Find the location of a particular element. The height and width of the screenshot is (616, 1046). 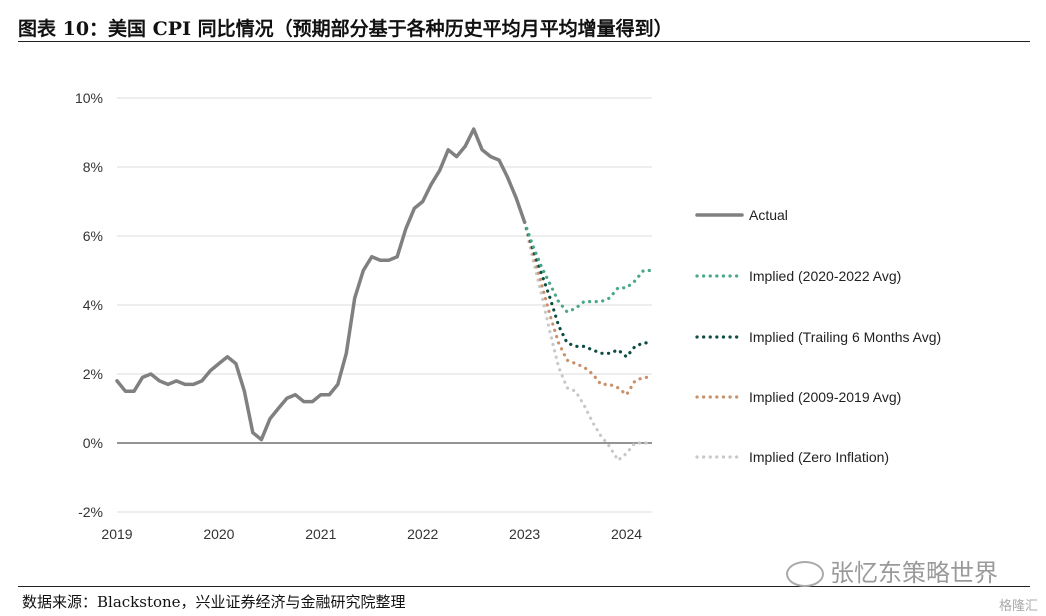

legend-label: Actual is located at coordinates (768, 215).